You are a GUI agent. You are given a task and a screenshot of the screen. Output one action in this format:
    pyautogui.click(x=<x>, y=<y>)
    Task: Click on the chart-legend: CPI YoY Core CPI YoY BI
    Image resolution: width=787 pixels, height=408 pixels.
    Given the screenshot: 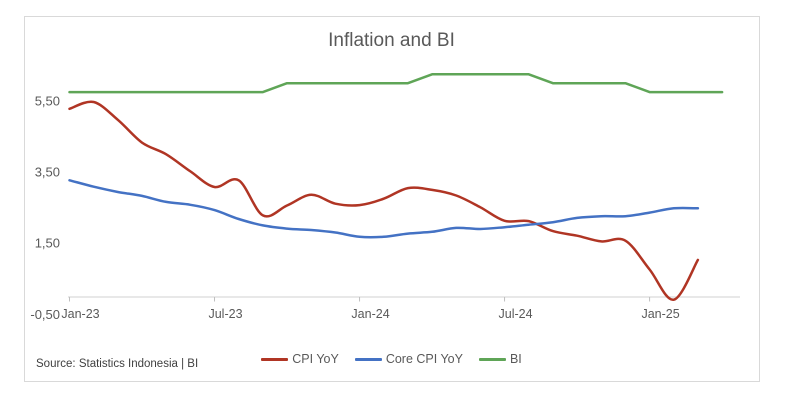 What is the action you would take?
    pyautogui.click(x=391, y=359)
    